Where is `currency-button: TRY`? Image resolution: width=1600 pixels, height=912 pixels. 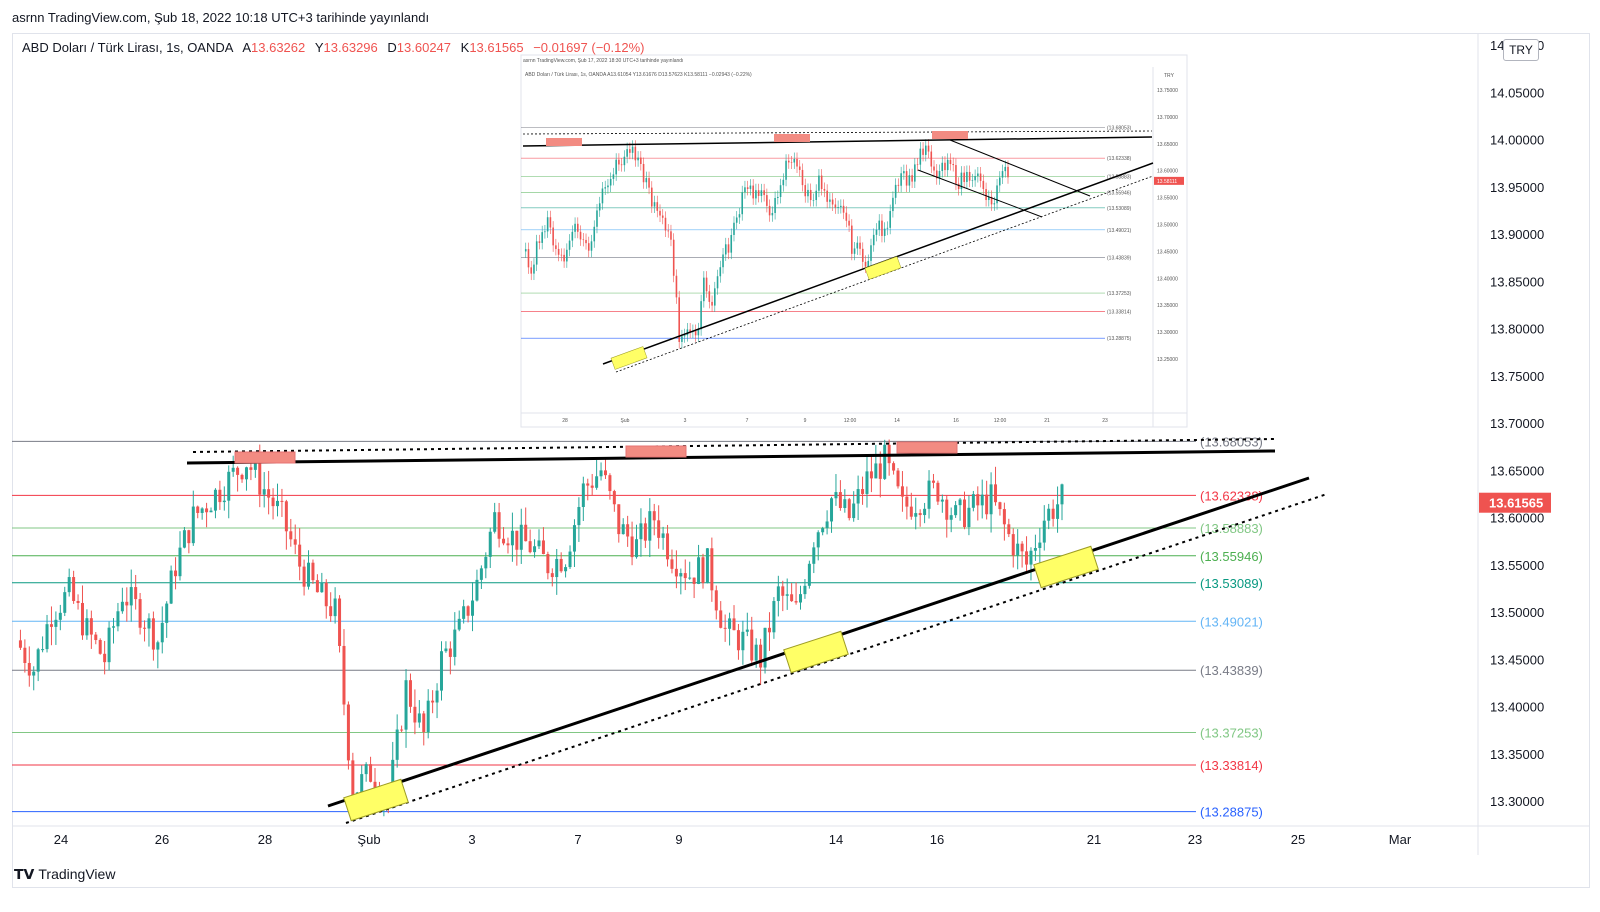
currency-button: TRY is located at coordinates (1521, 50).